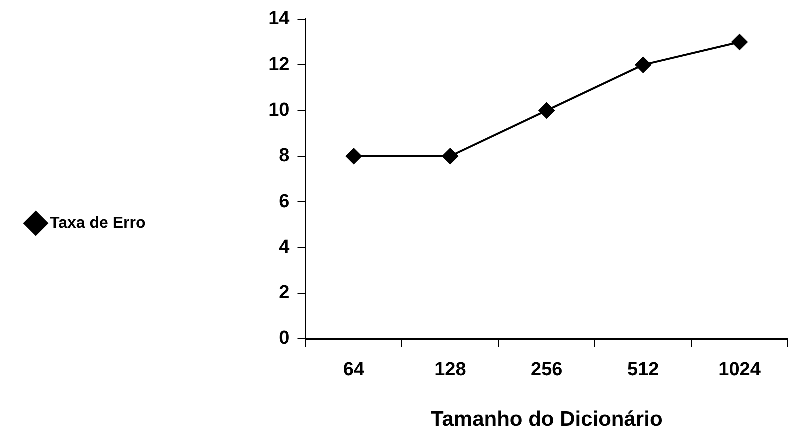 The height and width of the screenshot is (441, 797). Describe the element at coordinates (284, 339) in the screenshot. I see `y-tick-label: 0` at that location.